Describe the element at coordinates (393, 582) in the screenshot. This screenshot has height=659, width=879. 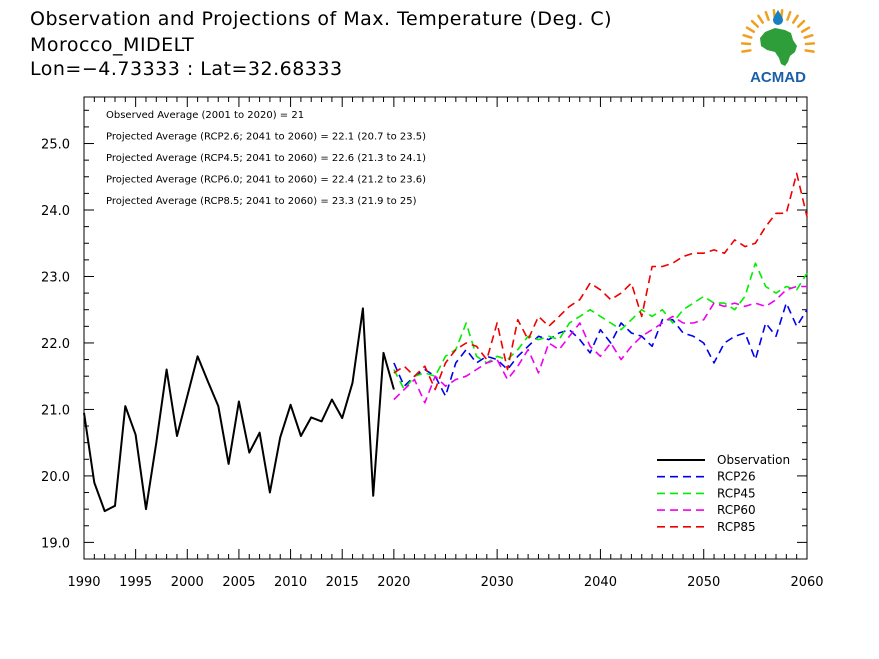
I see `x-tick-label: 2020` at that location.